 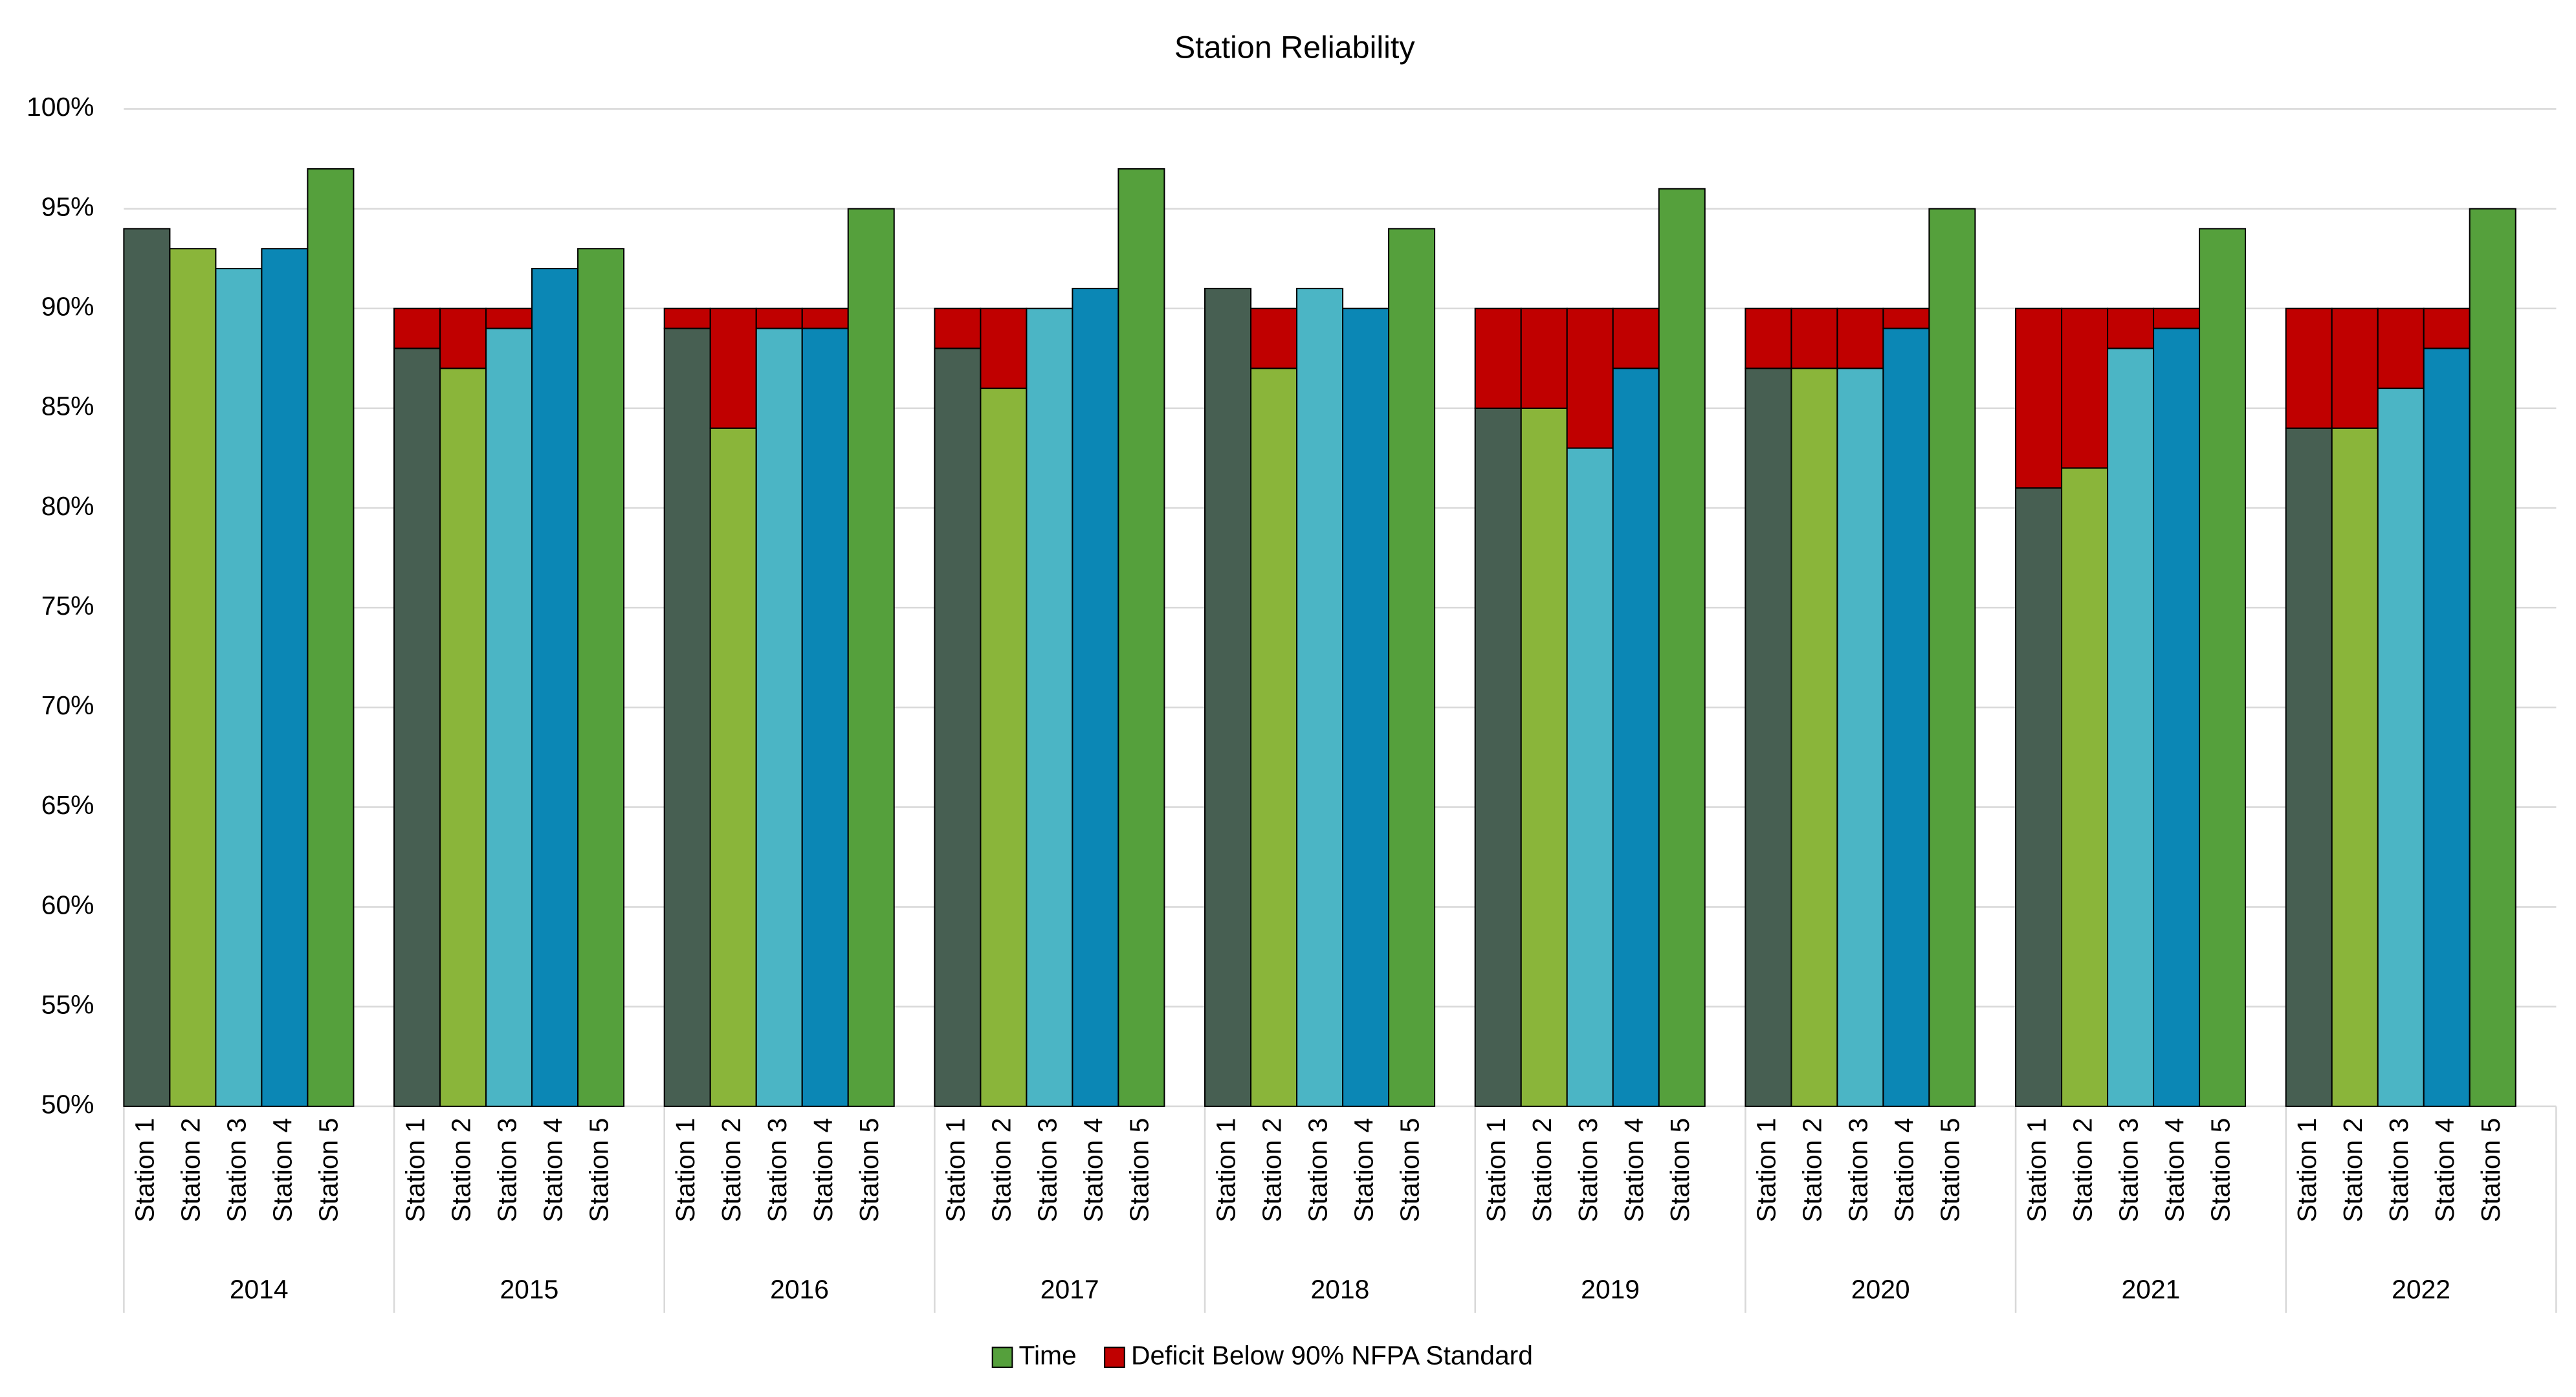 I want to click on y-tick-label: 80%, so click(x=67, y=506).